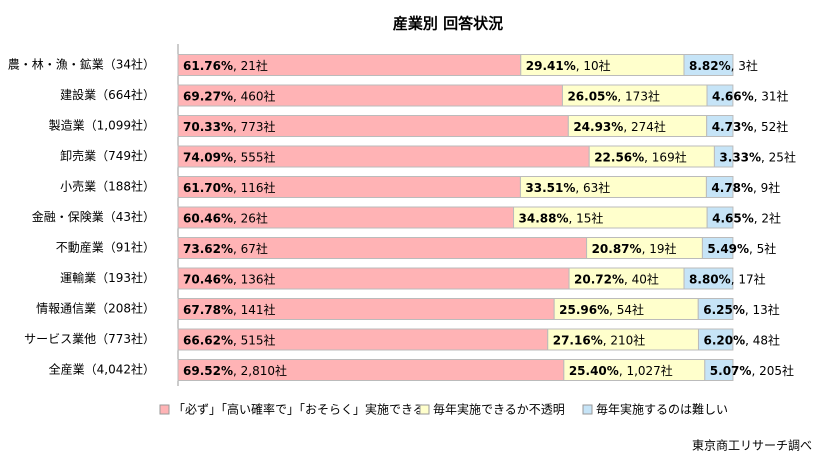  Describe the element at coordinates (208, 188) in the screenshot. I see `value-label-percent: 61.70%` at that location.